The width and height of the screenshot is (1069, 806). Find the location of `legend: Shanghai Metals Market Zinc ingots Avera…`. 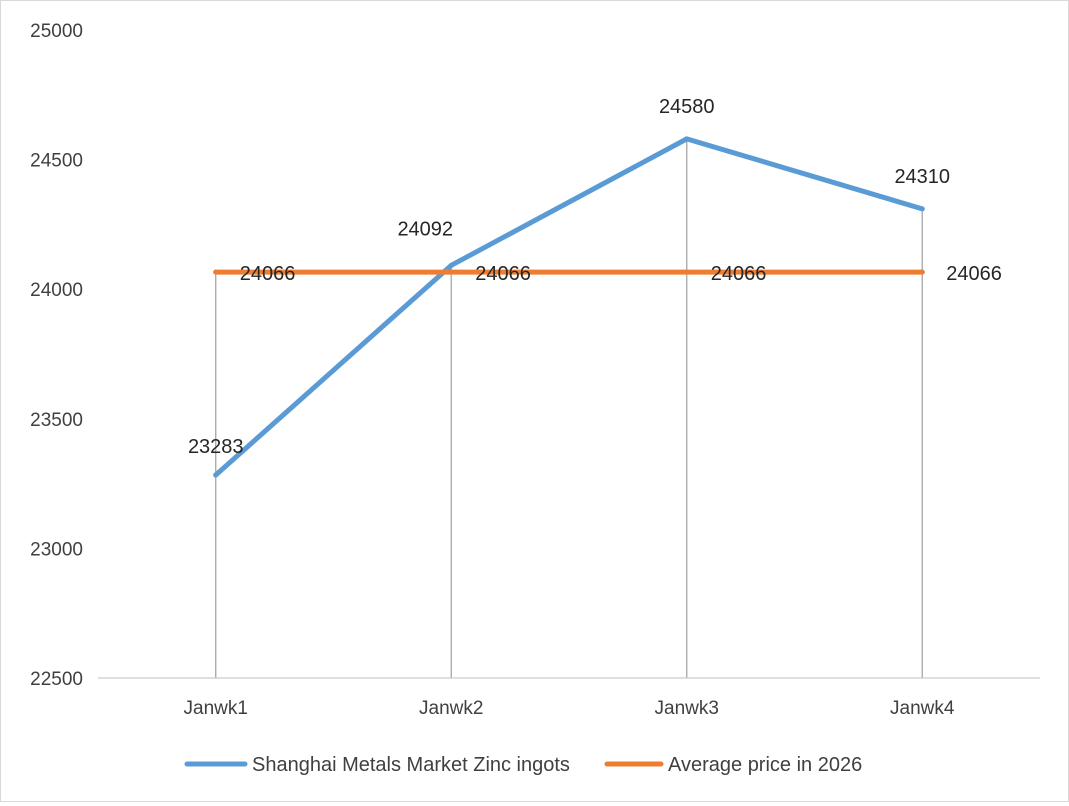

legend: Shanghai Metals Market Zinc ingots Avera… is located at coordinates (523, 765).